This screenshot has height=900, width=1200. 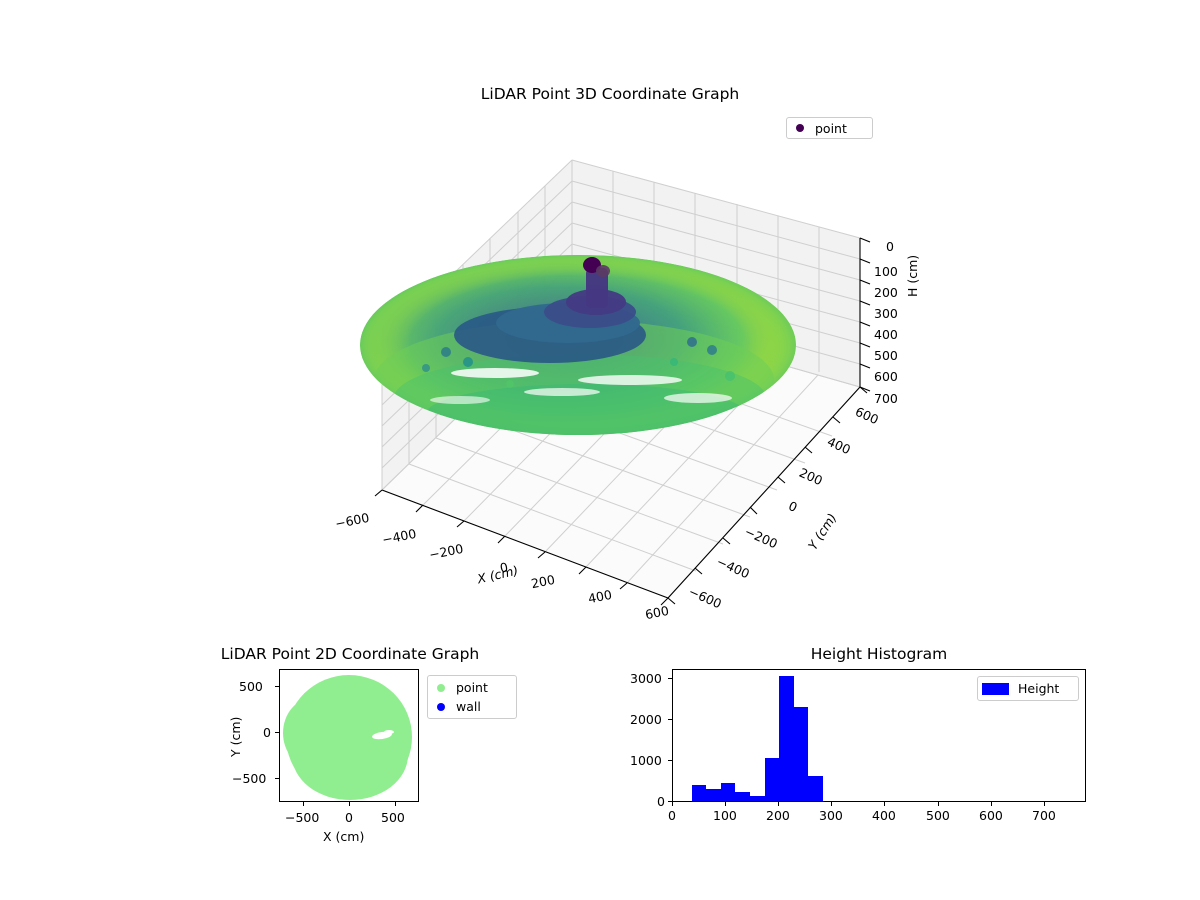 What do you see at coordinates (886, 398) in the screenshot?
I see `ax3d-ztick-7: 700` at bounding box center [886, 398].